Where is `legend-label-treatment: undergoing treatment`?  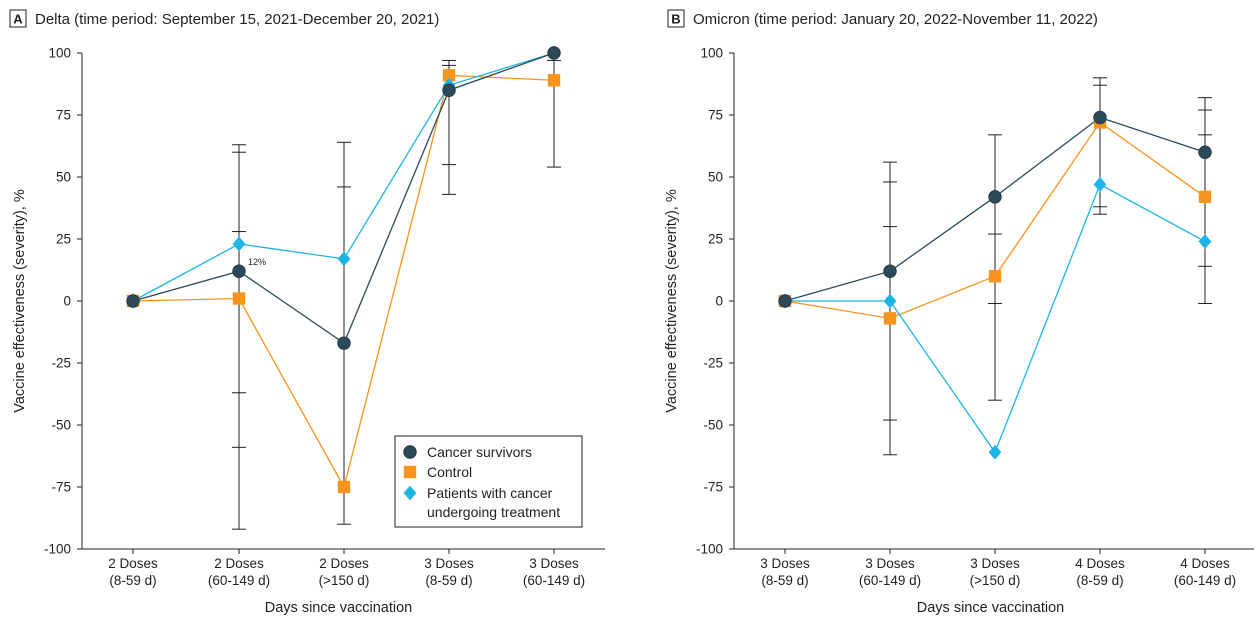 legend-label-treatment: undergoing treatment is located at coordinates (493, 512).